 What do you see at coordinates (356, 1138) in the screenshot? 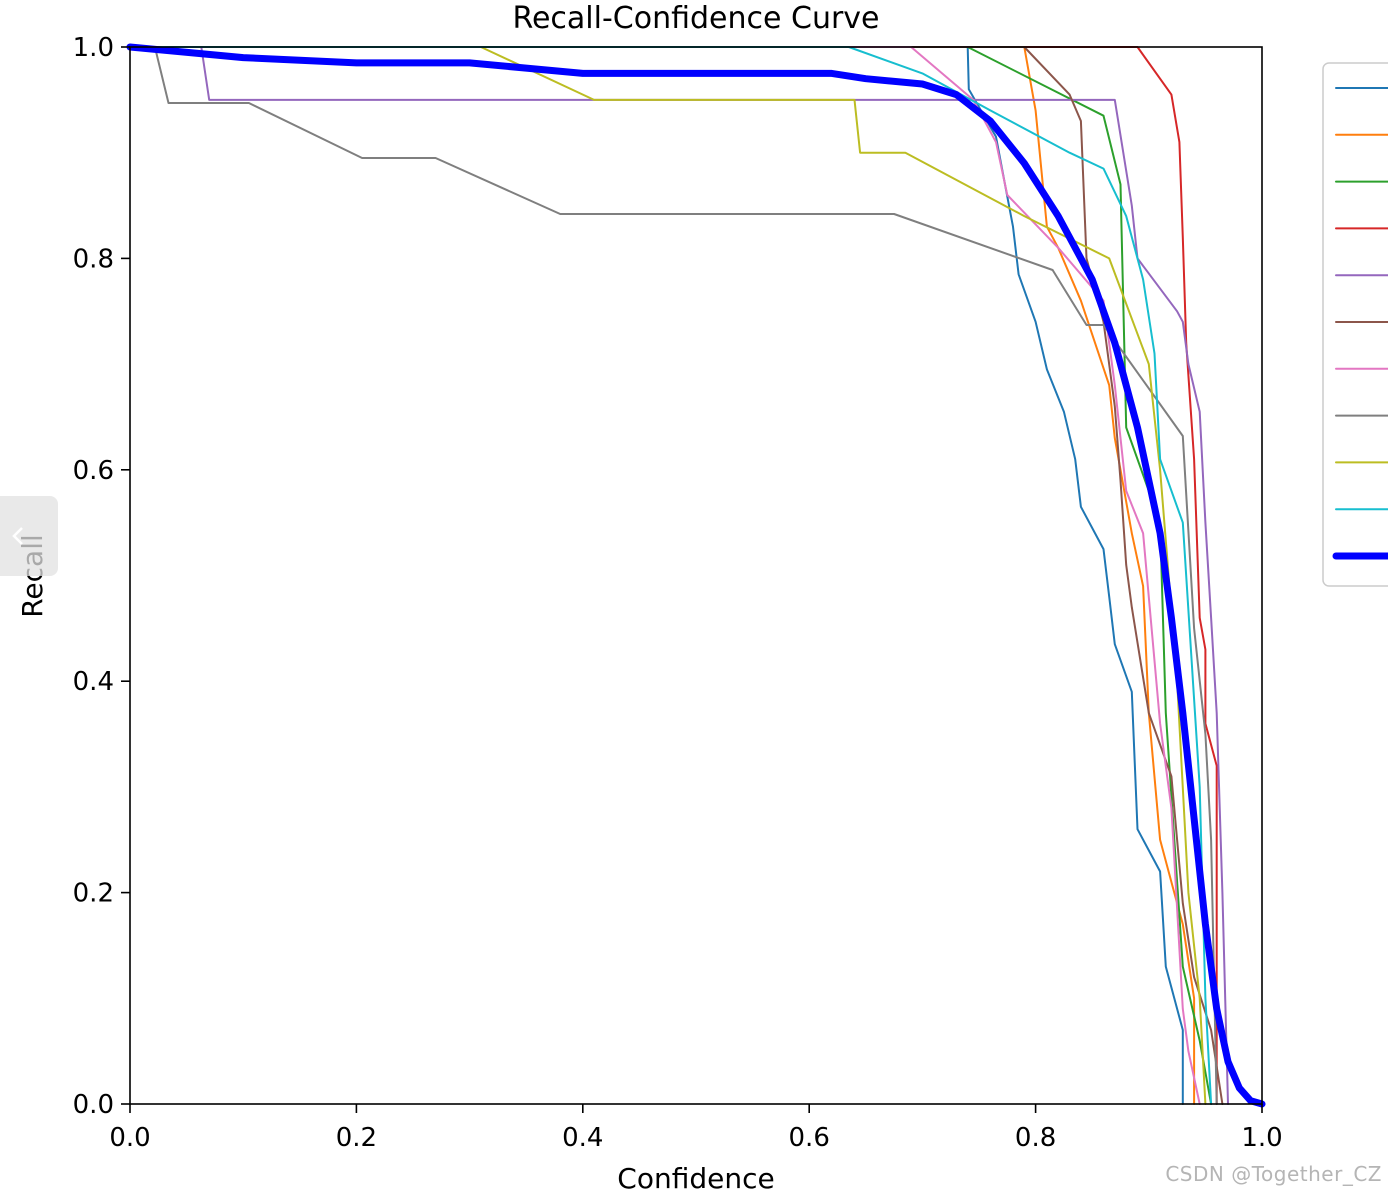
I see `x-tick-label: 0.2` at bounding box center [356, 1138].